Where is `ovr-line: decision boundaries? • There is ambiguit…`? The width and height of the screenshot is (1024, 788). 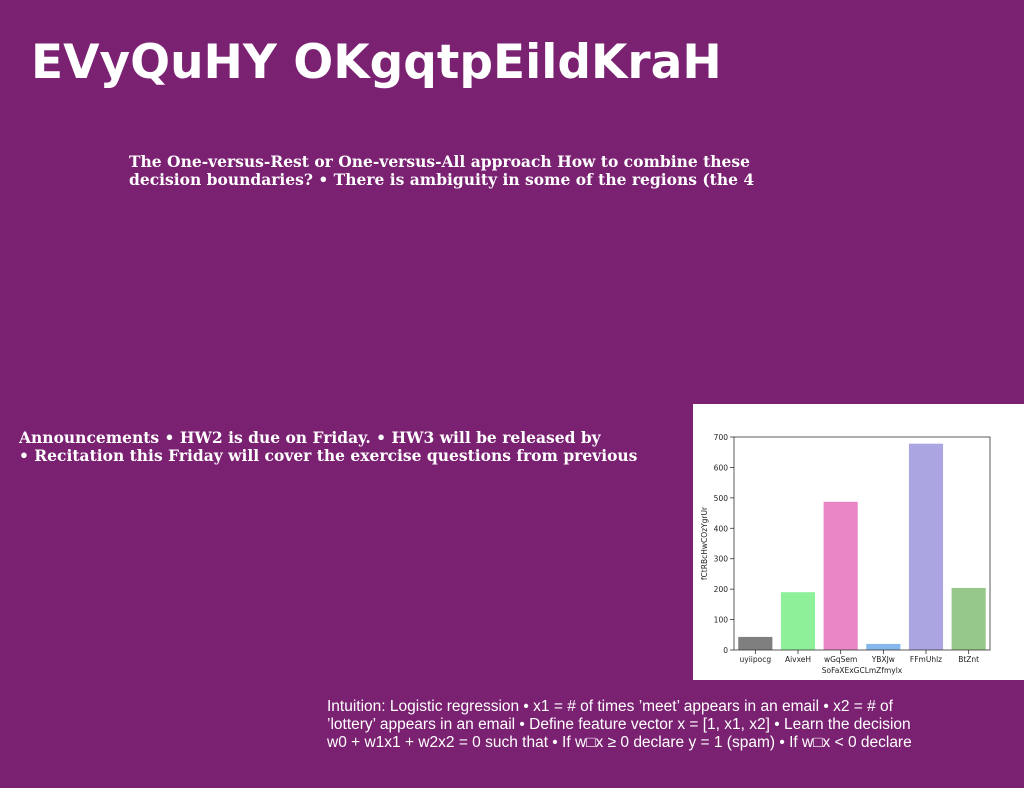
ovr-line: decision boundaries? • There is ambiguit… is located at coordinates (442, 179).